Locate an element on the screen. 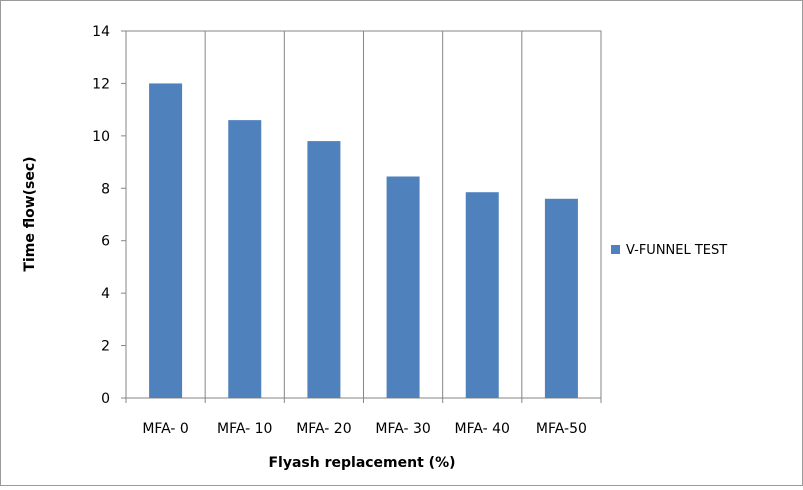 This screenshot has height=490, width=803. y-tick-label: 6 is located at coordinates (105, 242).